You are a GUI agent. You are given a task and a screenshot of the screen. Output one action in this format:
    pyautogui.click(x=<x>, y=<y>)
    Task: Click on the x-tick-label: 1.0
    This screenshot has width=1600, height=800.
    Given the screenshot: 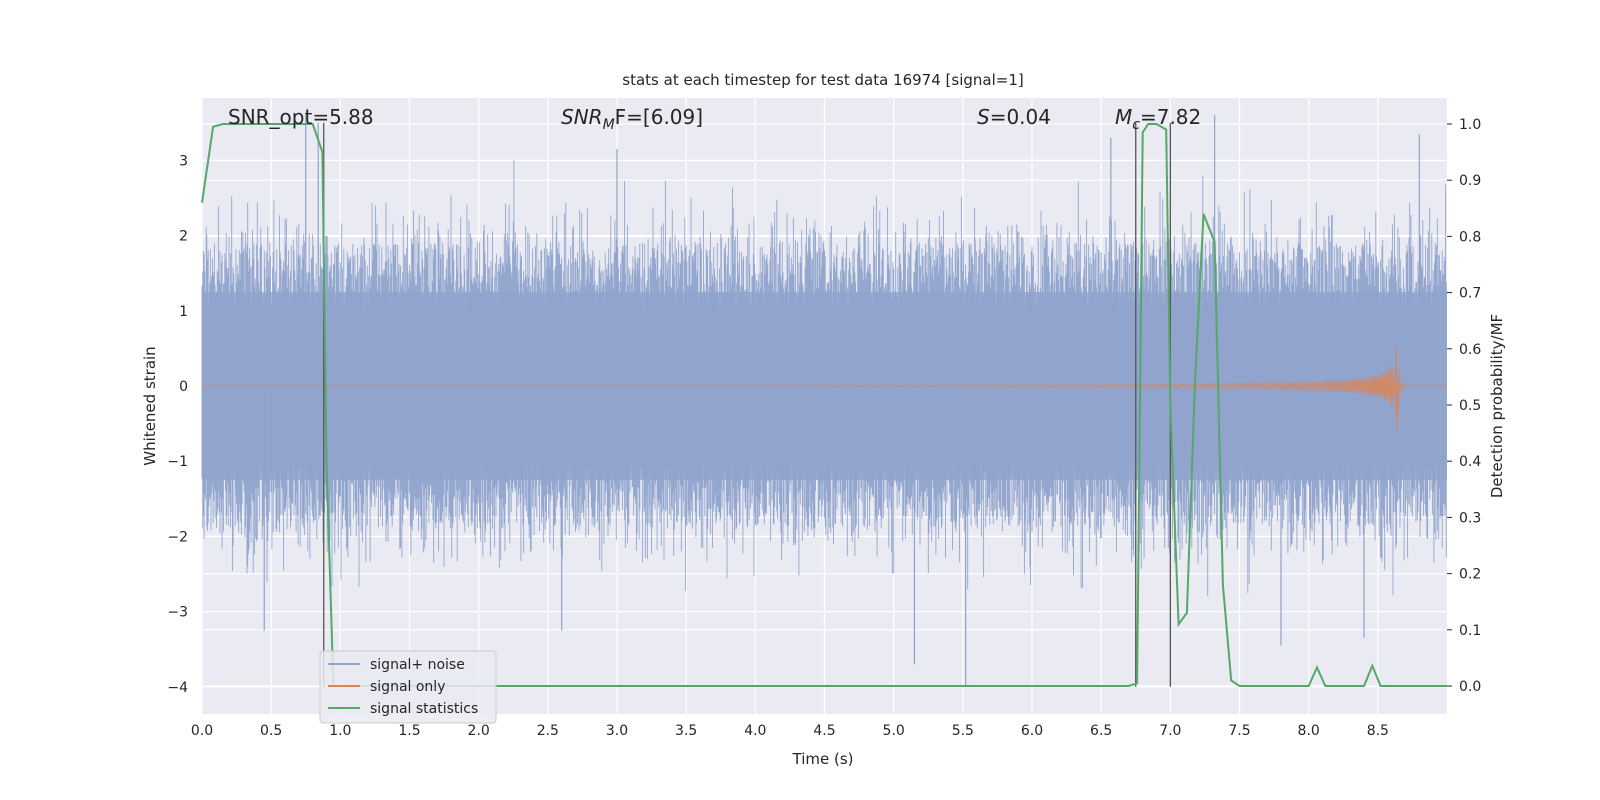 What is the action you would take?
    pyautogui.click(x=340, y=731)
    